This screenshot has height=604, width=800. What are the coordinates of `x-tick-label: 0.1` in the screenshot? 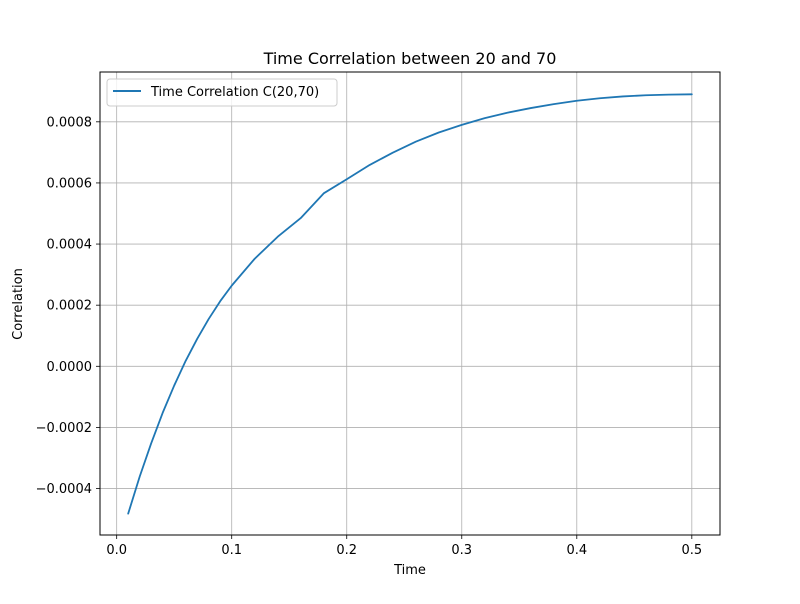 It's located at (231, 550).